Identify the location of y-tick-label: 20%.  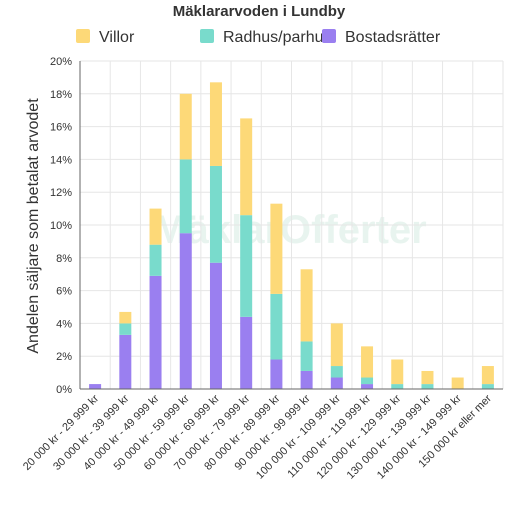
(61, 62).